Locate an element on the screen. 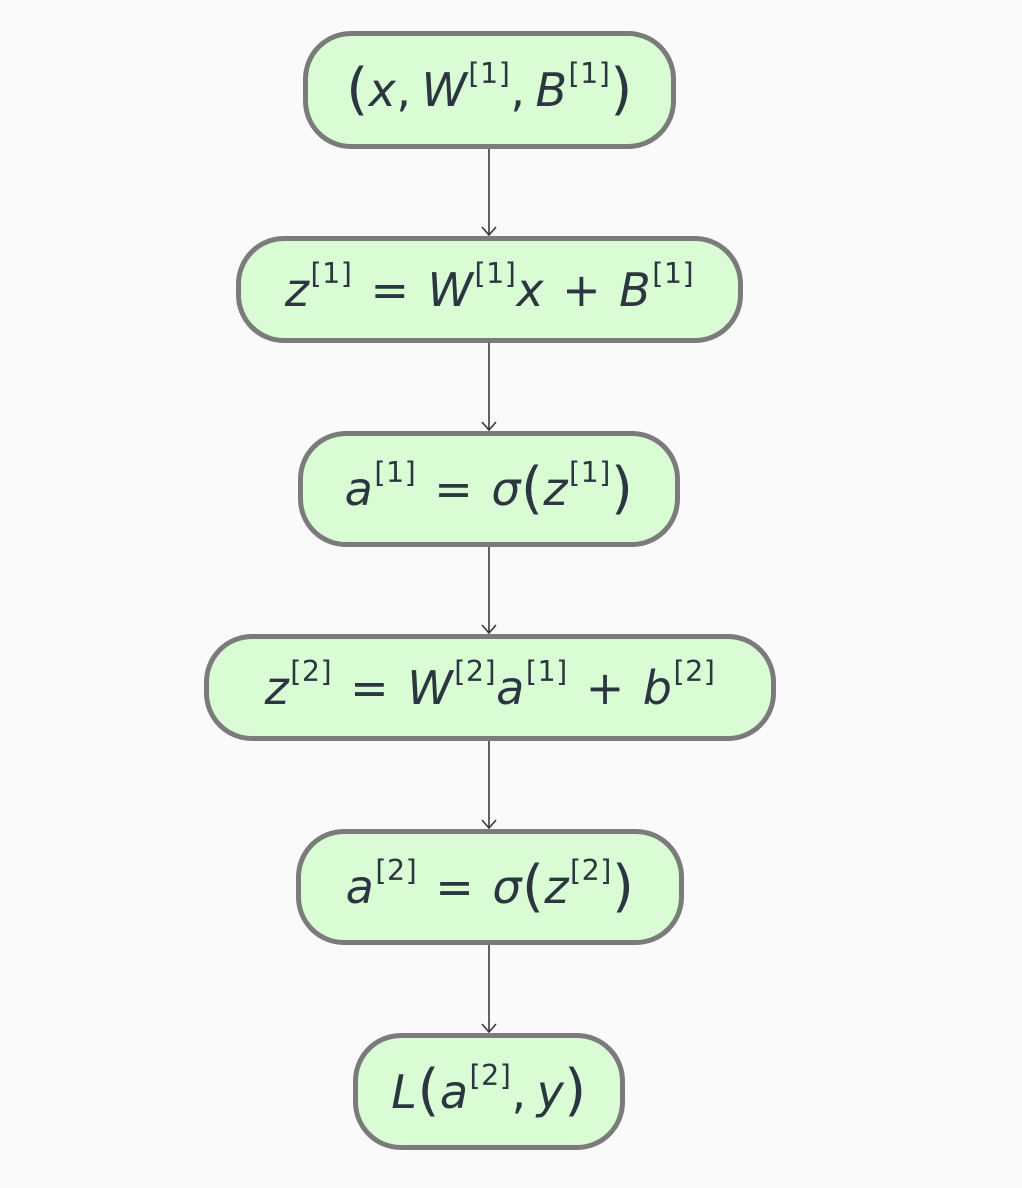  formula-node-2: z [1] = W [1] x + B [1] is located at coordinates (489, 289).